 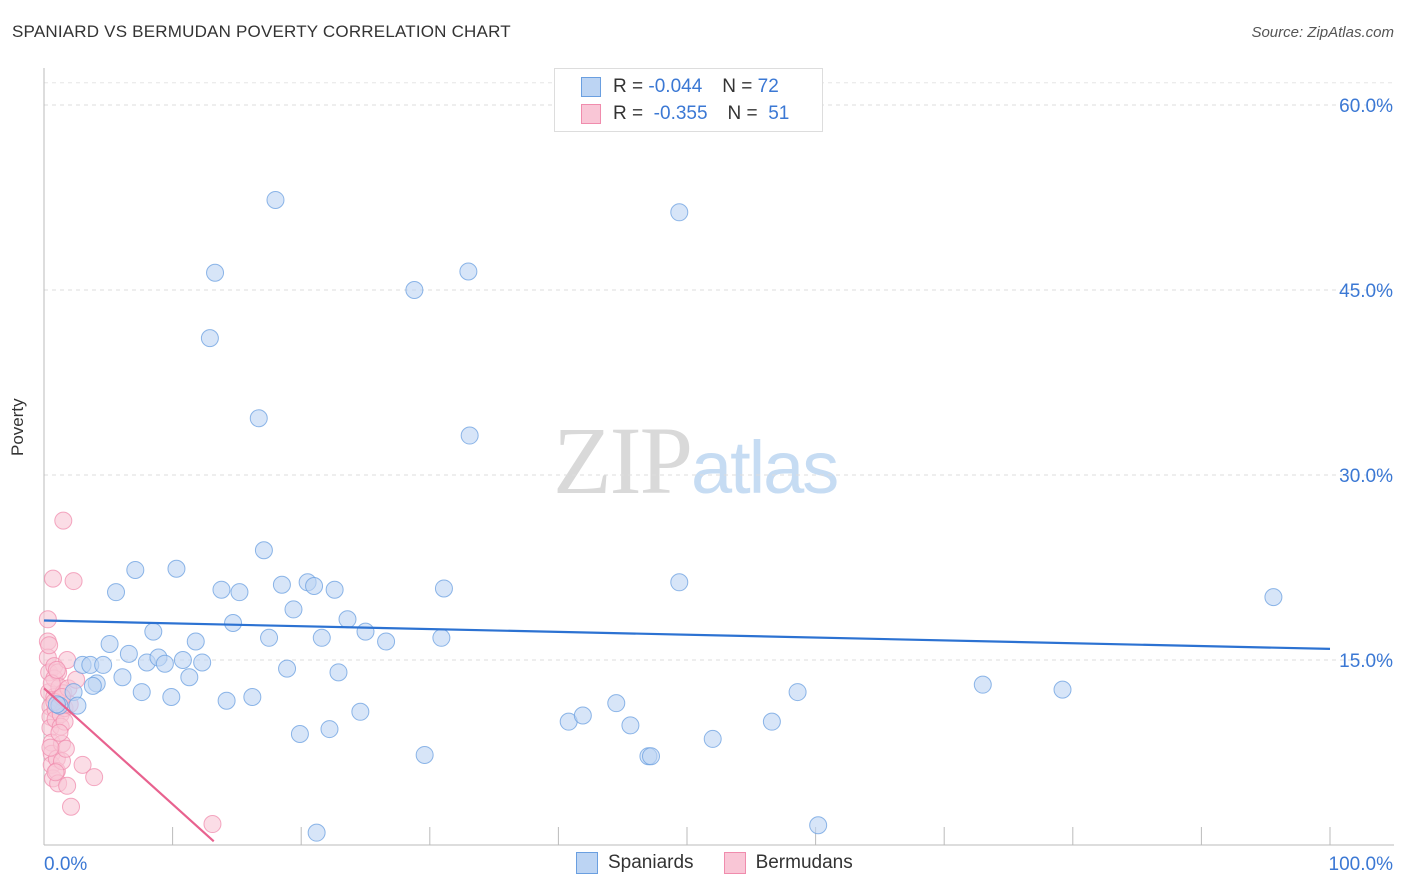 I want to click on x-tick-label: 0.0%, so click(x=65, y=864).